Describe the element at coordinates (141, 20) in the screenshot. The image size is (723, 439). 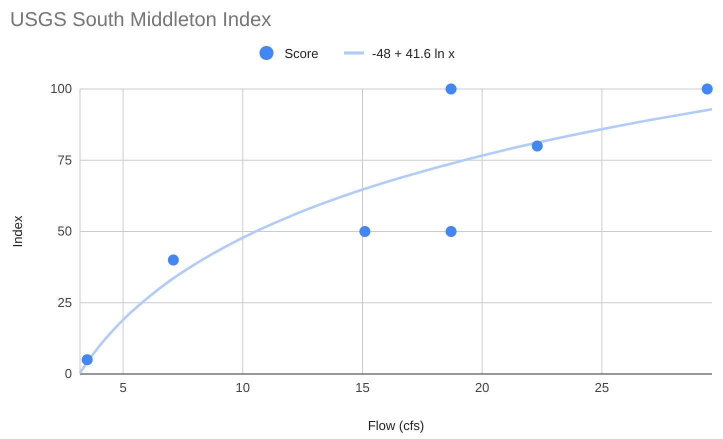
I see `chart-title: USGS South Middleton Index` at that location.